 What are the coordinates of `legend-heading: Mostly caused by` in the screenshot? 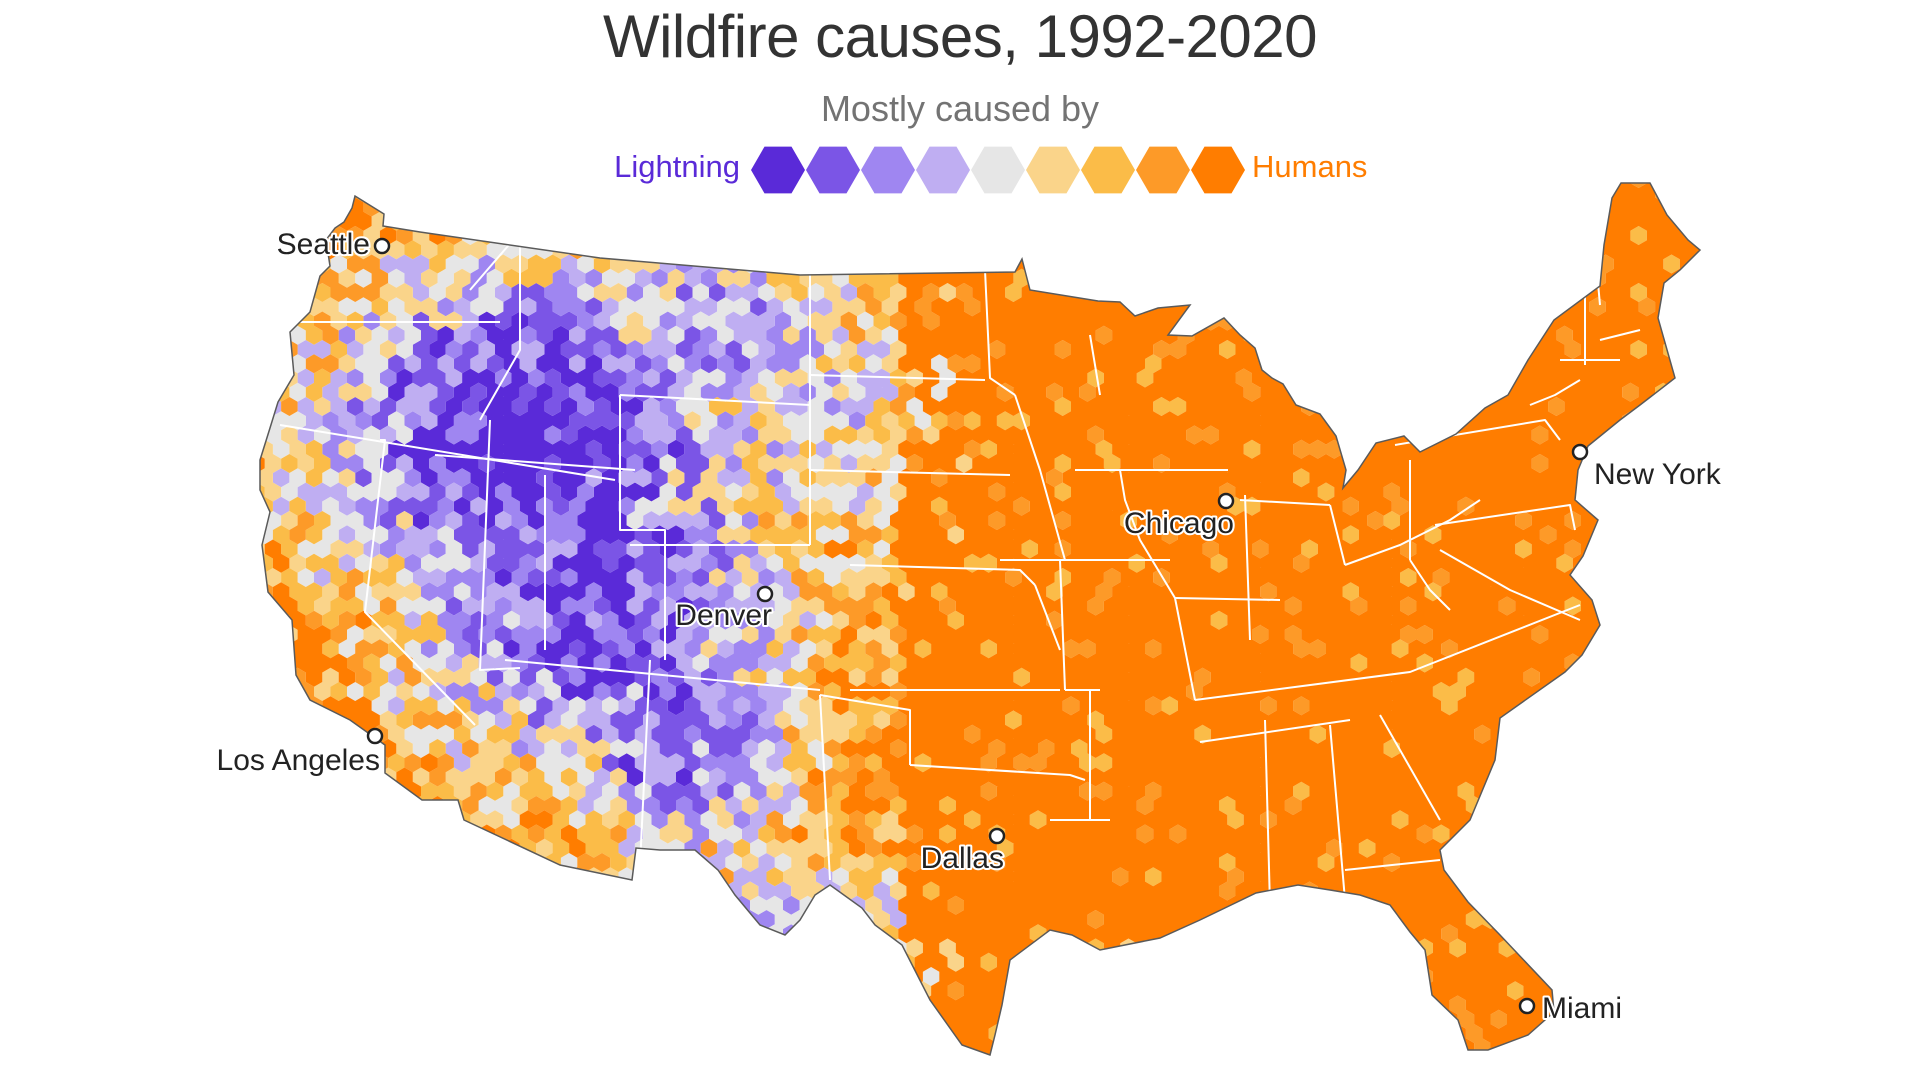 It's located at (960, 108).